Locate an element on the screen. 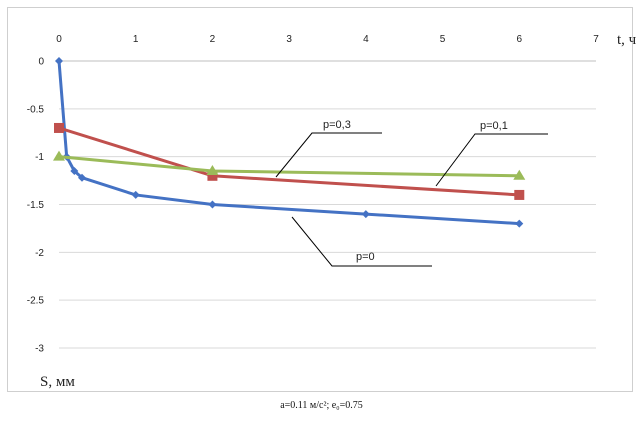 Image resolution: width=643 pixels, height=424 pixels. x-tick-label: 7 is located at coordinates (596, 39).